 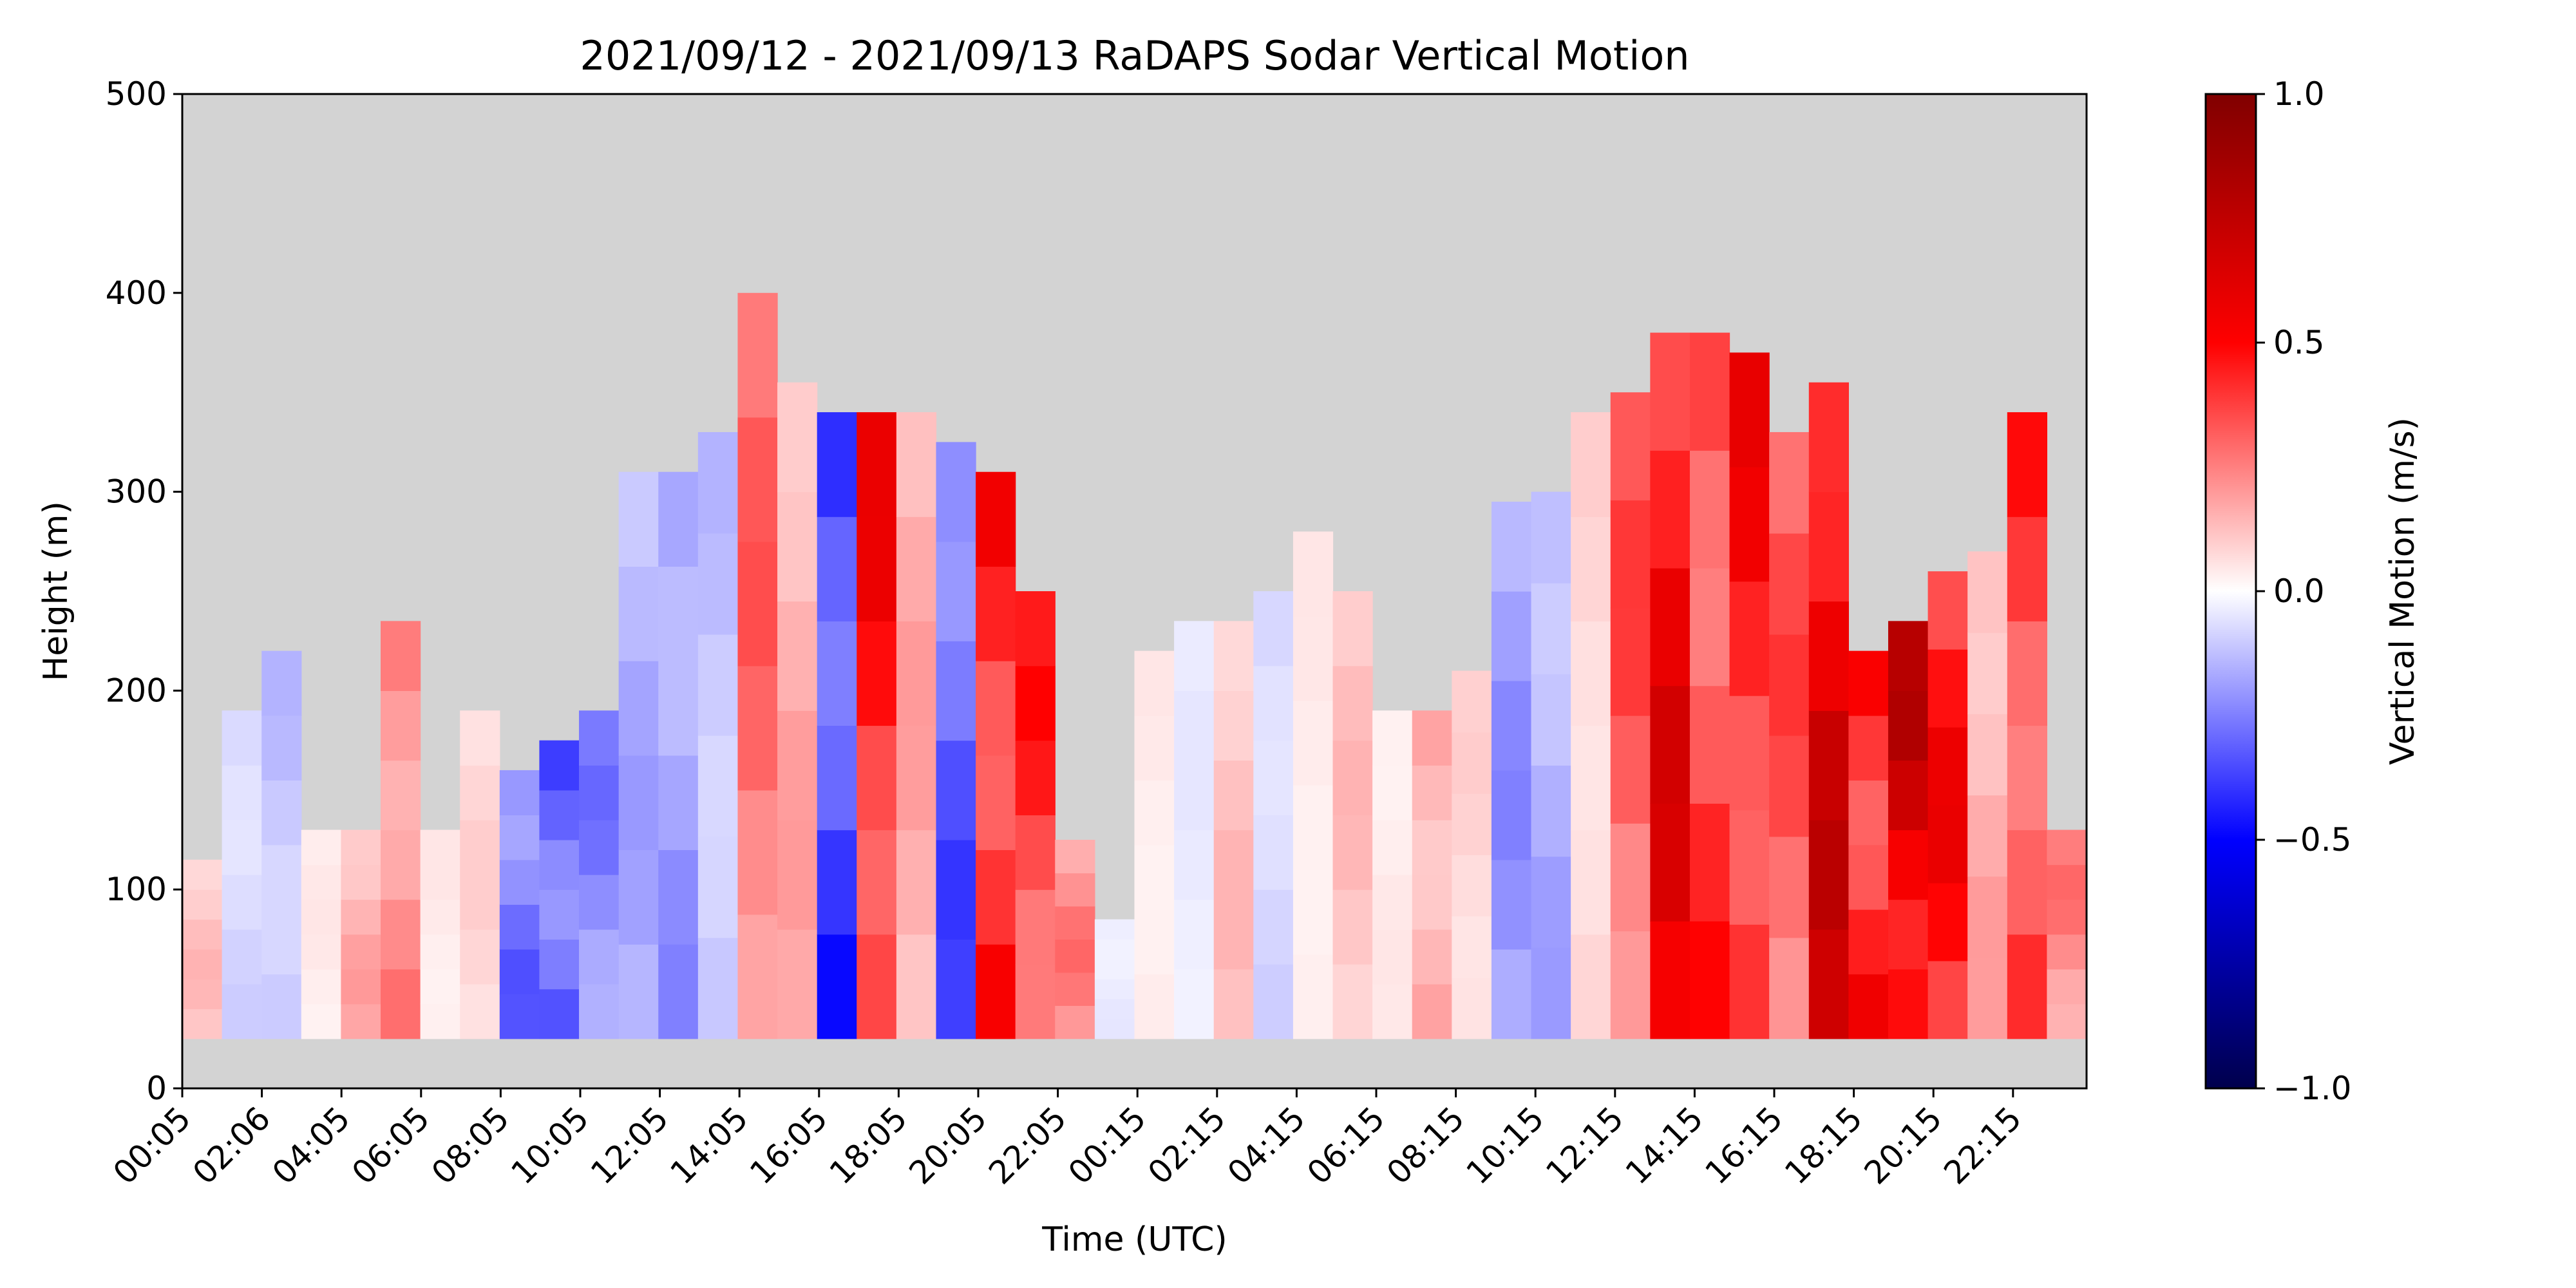 I want to click on y-tick-label: 300, so click(x=136, y=492).